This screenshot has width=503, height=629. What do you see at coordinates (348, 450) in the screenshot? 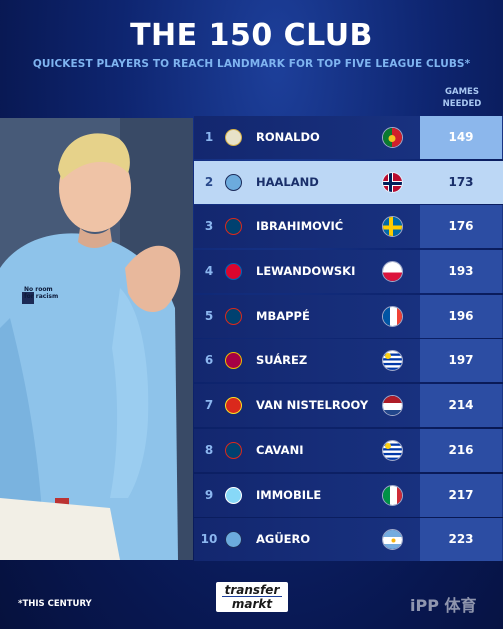
I see `table-row: 8 CAVANI 216` at bounding box center [348, 450].